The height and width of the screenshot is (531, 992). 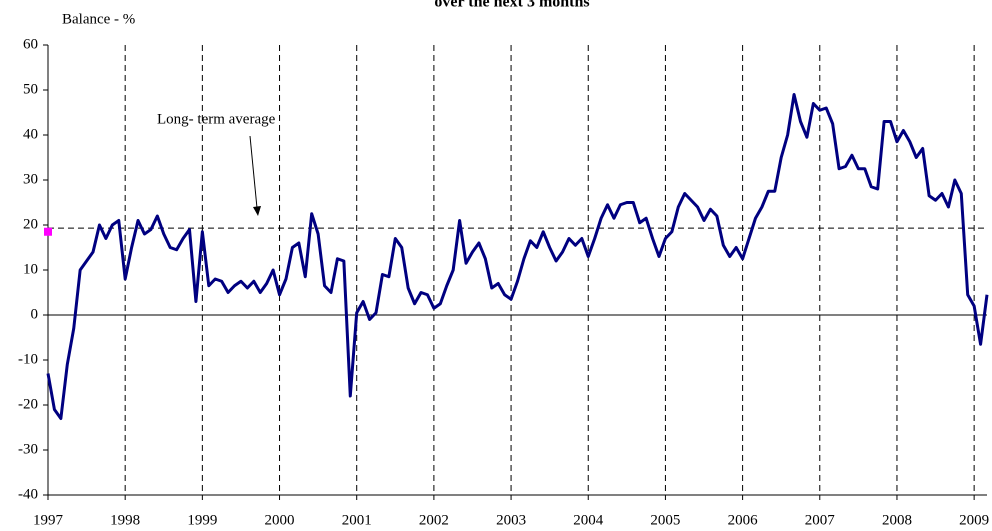 What do you see at coordinates (511, 5) in the screenshot?
I see `chart-title: over the next 3 months` at bounding box center [511, 5].